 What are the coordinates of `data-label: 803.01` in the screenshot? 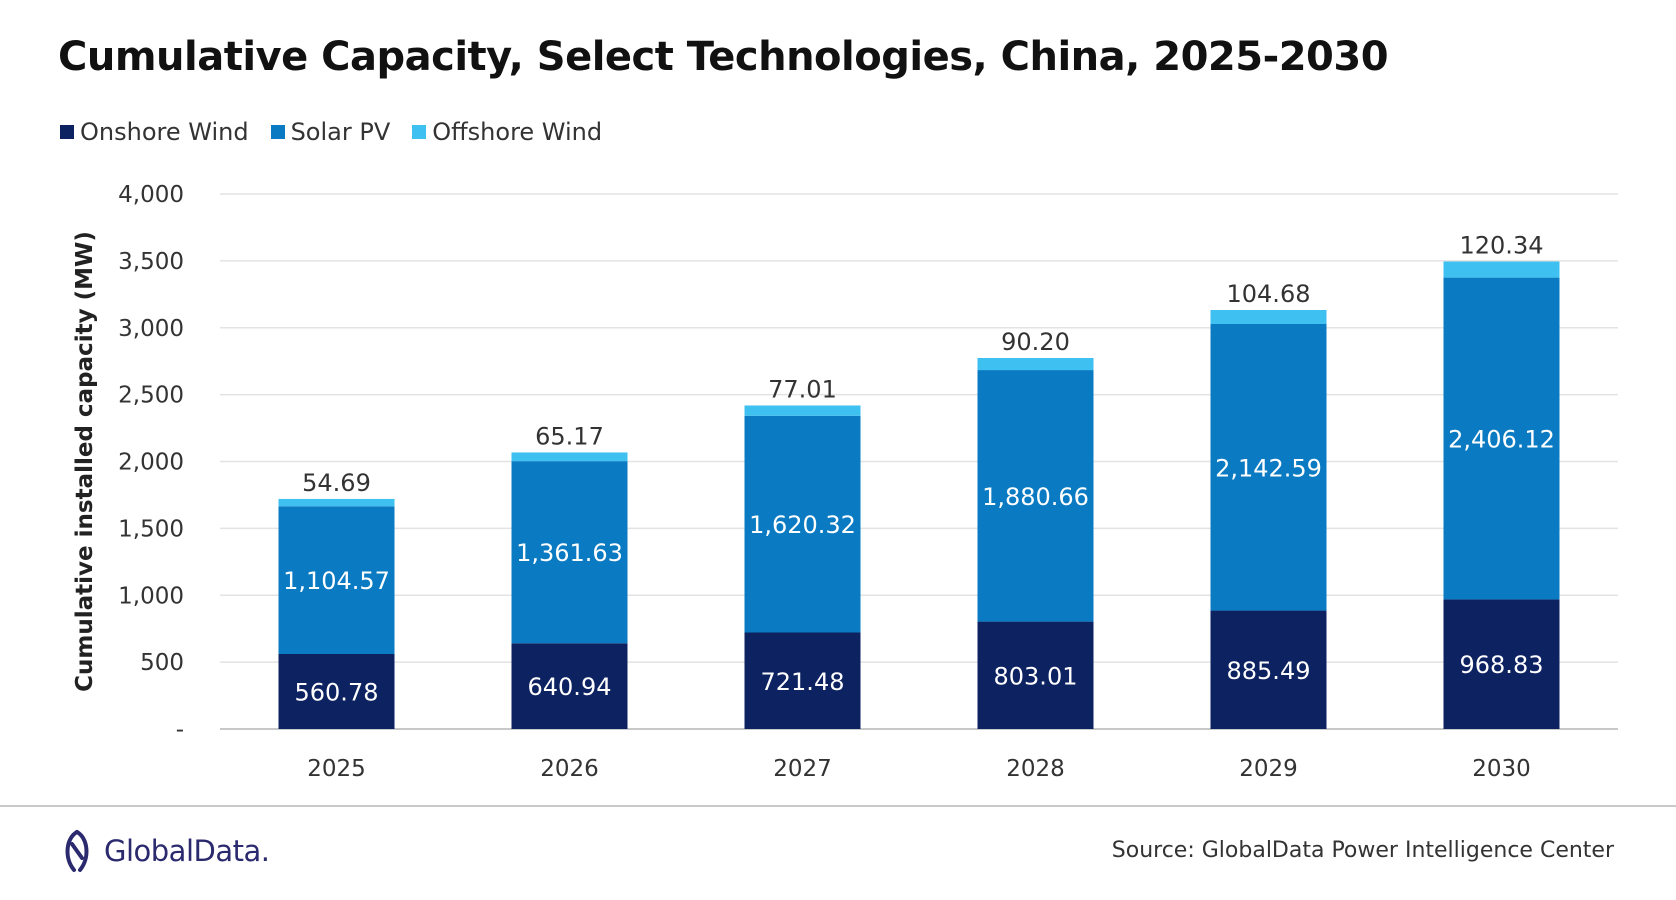 It's located at (1036, 676).